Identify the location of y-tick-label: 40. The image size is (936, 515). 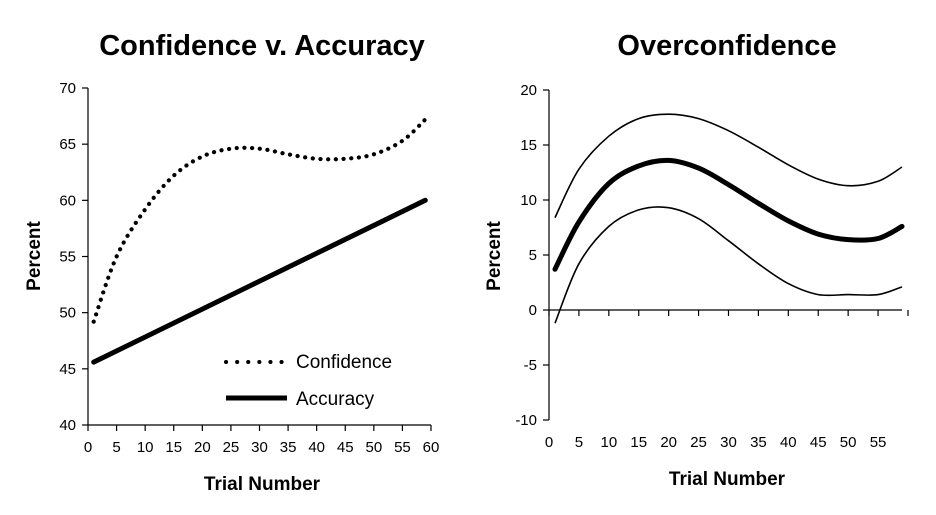
(67, 425).